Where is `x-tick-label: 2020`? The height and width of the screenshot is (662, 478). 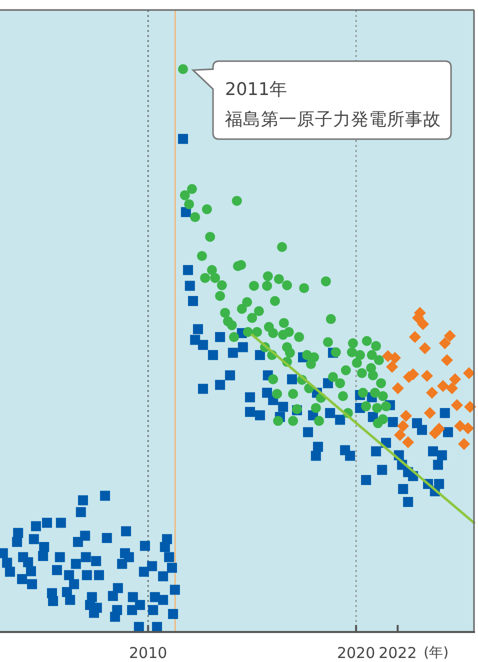
x-tick-label: 2020 is located at coordinates (356, 653).